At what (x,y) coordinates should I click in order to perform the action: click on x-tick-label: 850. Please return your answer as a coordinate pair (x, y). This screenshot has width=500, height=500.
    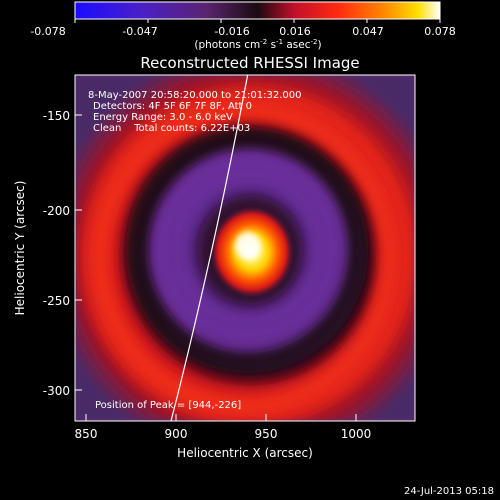
    Looking at the image, I should click on (86, 434).